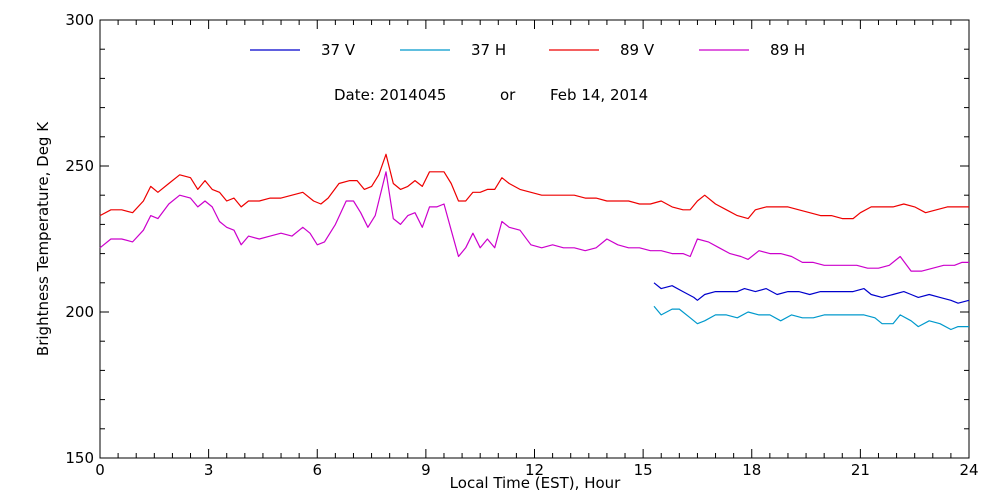 Image resolution: width=1000 pixels, height=500 pixels. What do you see at coordinates (535, 483) in the screenshot?
I see `x-axis-label: Local Time (EST), Hour` at bounding box center [535, 483].